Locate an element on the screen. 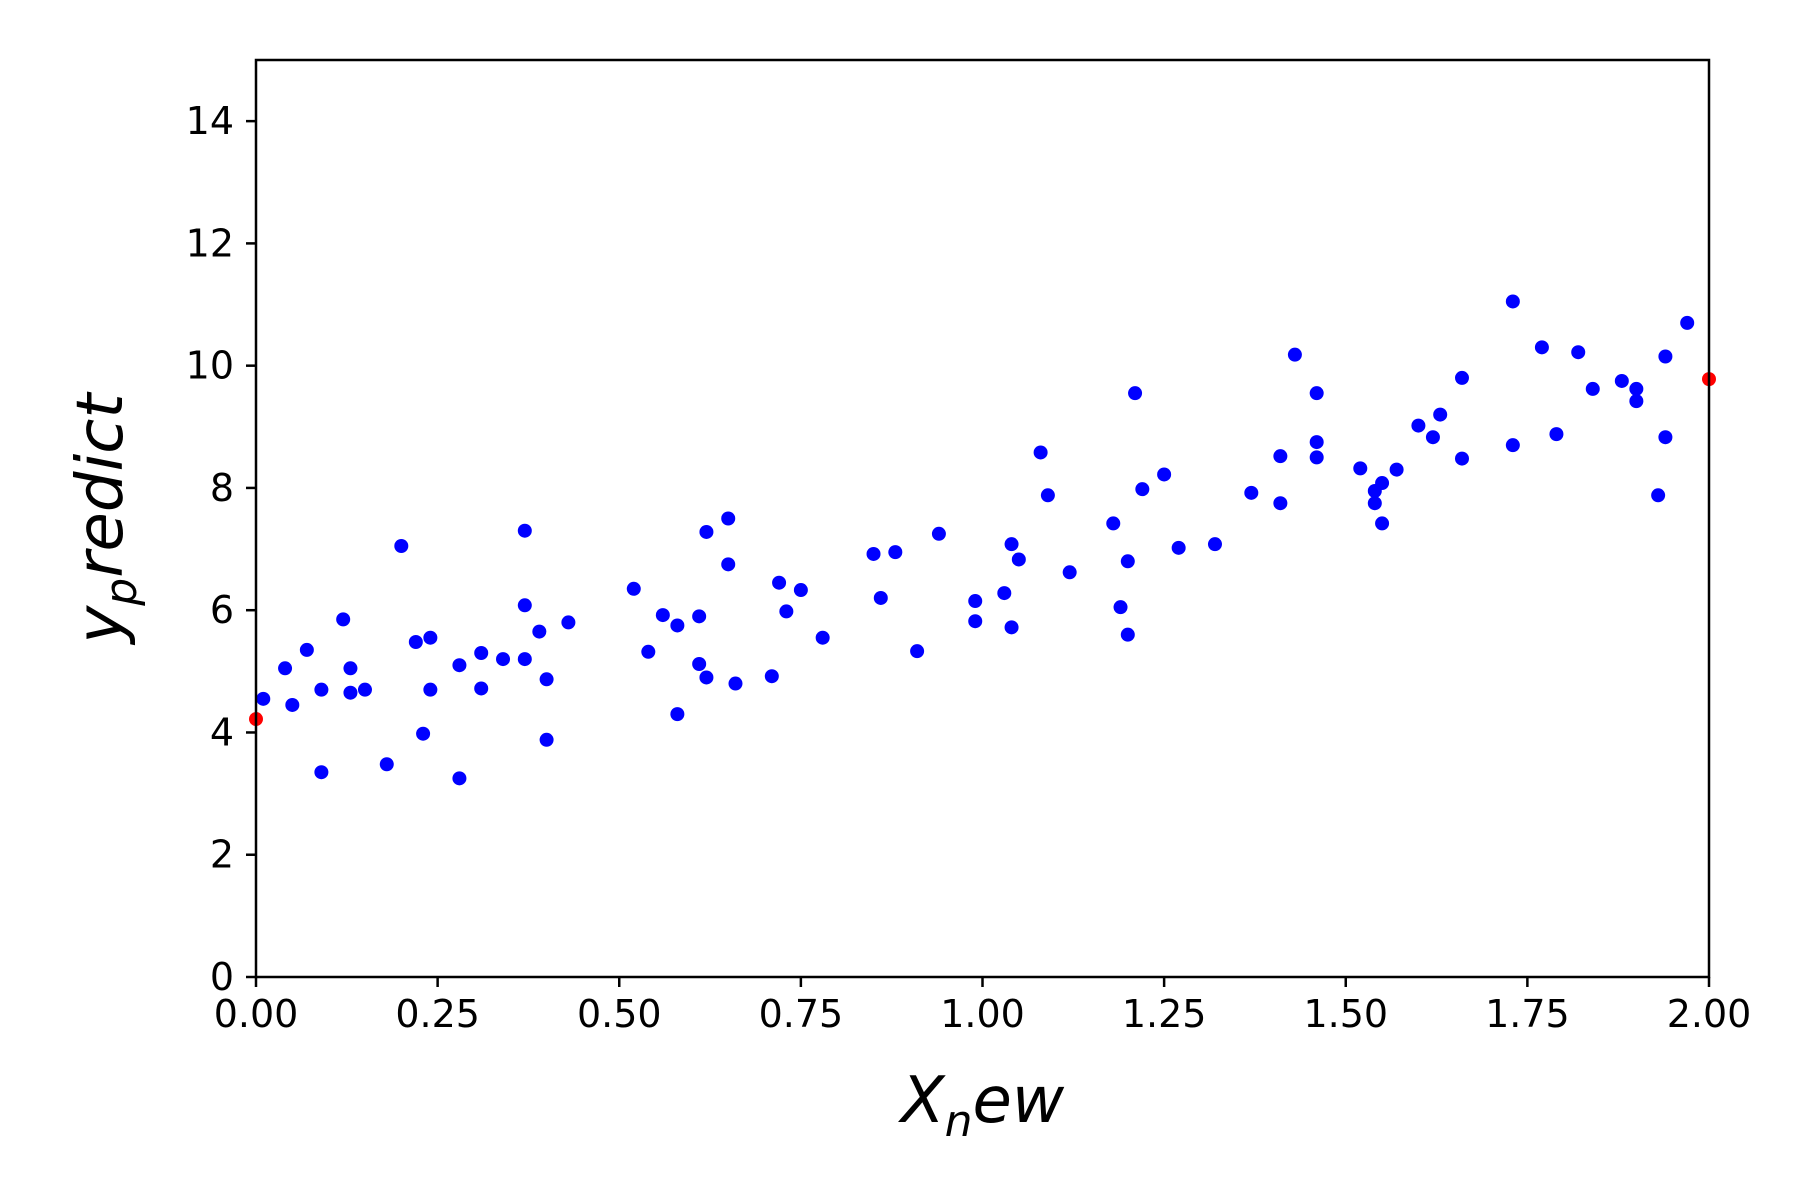 The height and width of the screenshot is (1200, 1800). x-tick-label: 2.00 is located at coordinates (1709, 1014).